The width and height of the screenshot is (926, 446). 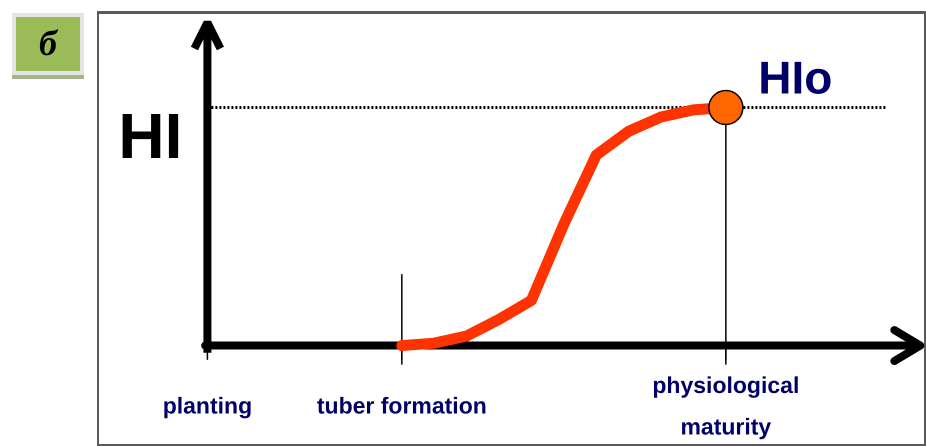 What do you see at coordinates (207, 405) in the screenshot?
I see `x-tick-label: planting` at bounding box center [207, 405].